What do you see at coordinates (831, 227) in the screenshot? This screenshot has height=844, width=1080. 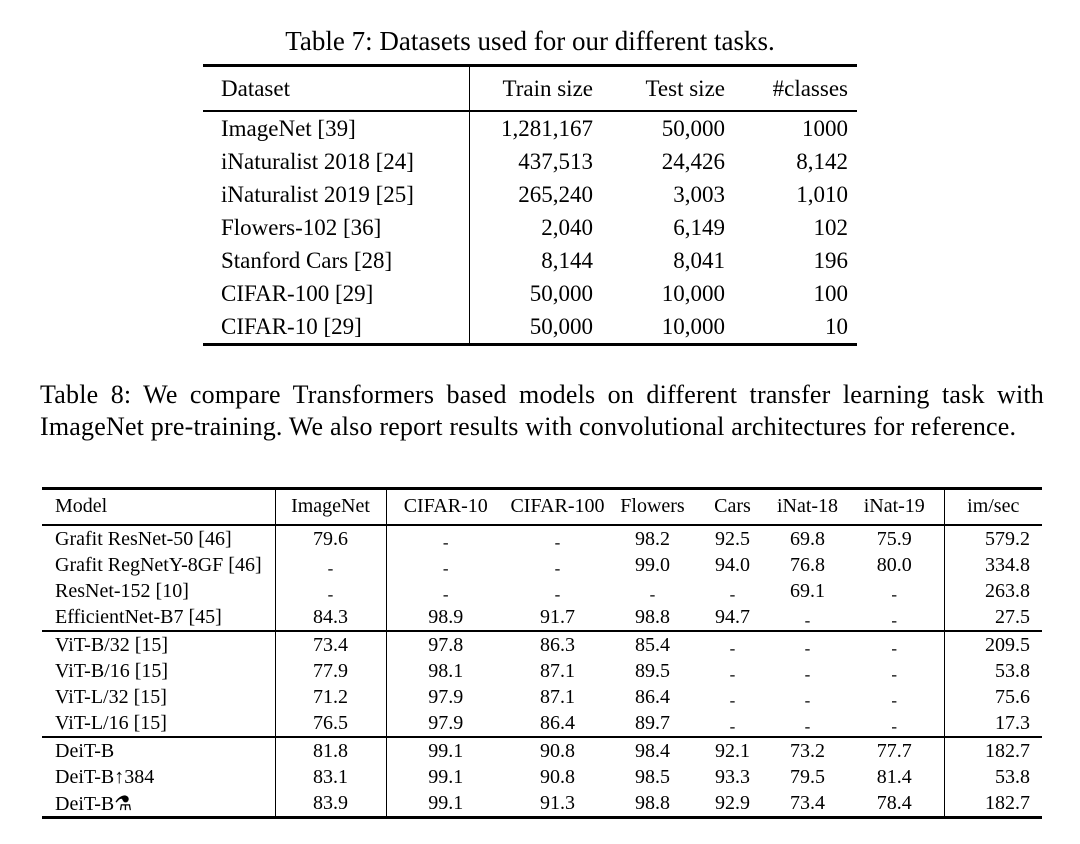 I see `value-cell: 102` at bounding box center [831, 227].